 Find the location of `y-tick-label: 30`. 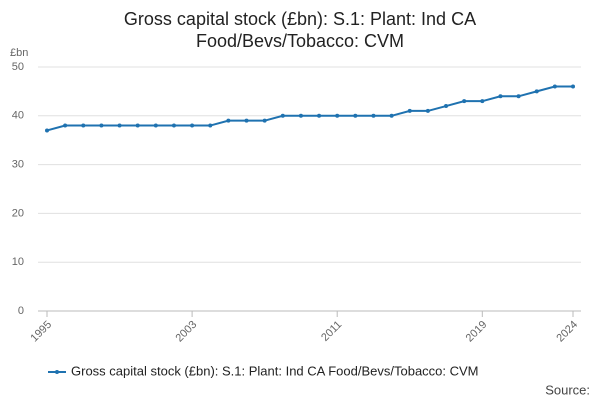

y-tick-label: 30 is located at coordinates (18, 165).